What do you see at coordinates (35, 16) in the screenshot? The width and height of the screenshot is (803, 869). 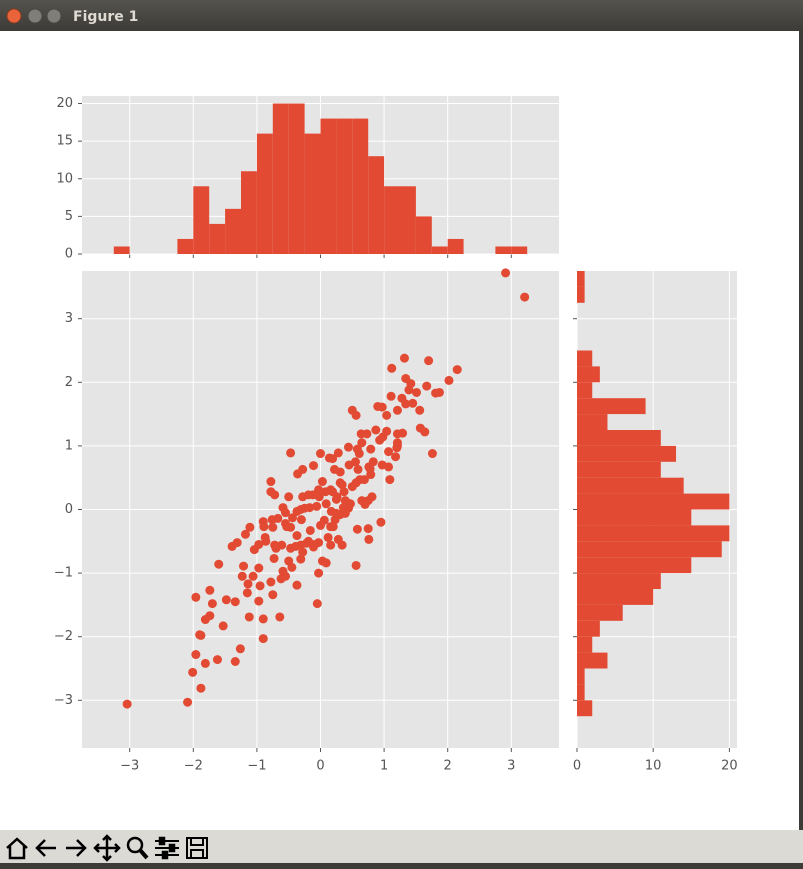 I see `minimize-button` at bounding box center [35, 16].